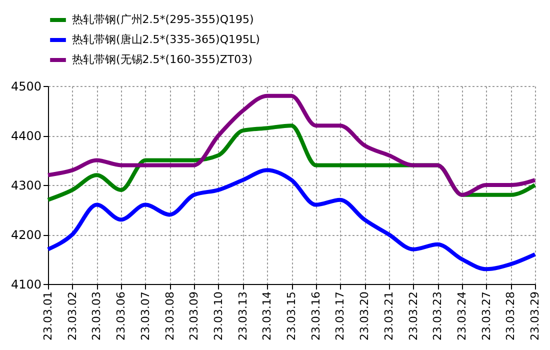 Image resolution: width=550 pixels, height=350 pixels. Describe the element at coordinates (340, 316) in the screenshot. I see `x-tick-label: 23.03.17` at that location.